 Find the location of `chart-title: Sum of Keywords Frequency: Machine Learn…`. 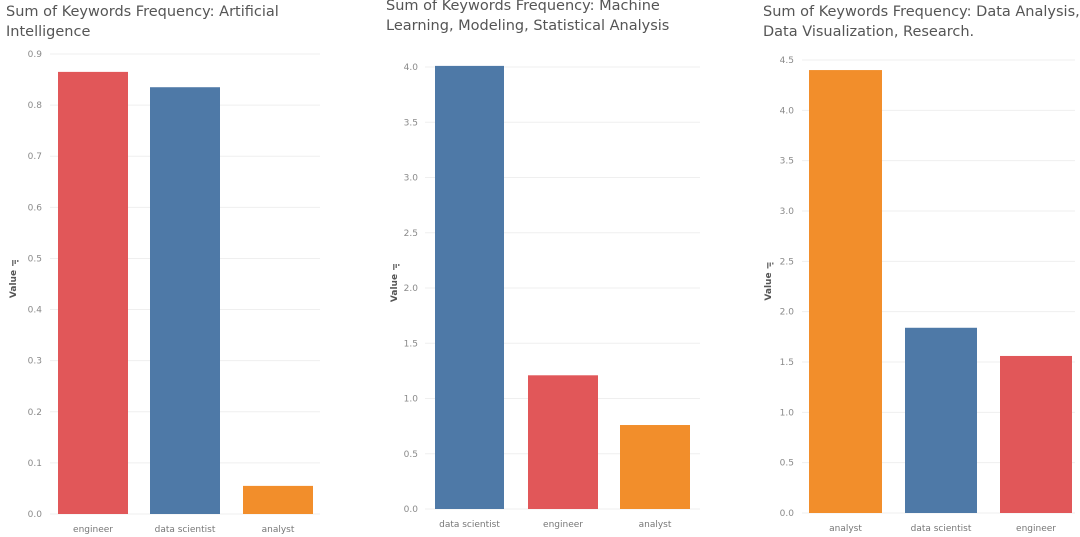

chart-title: Sum of Keywords Frequency: Machine Learn… is located at coordinates (528, 17).